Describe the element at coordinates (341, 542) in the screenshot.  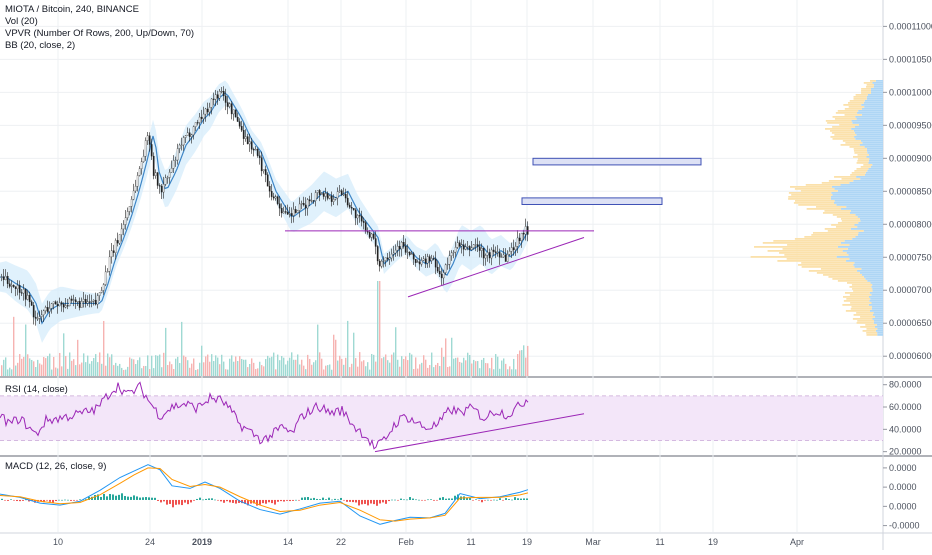
I see `x-tick-label: 22` at that location.